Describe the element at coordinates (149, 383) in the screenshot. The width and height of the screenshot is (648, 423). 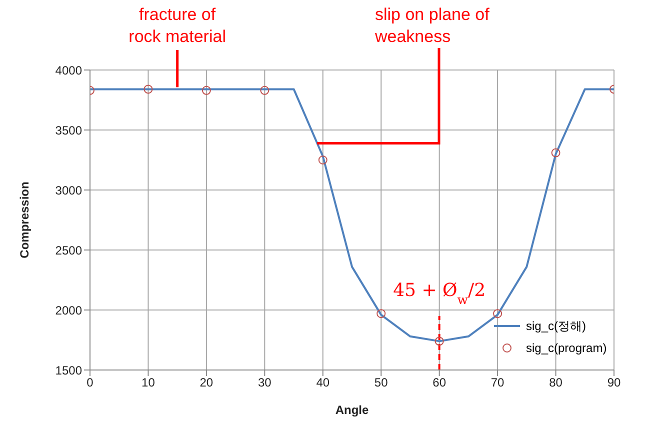
I see `x-tick-label: 10` at that location.